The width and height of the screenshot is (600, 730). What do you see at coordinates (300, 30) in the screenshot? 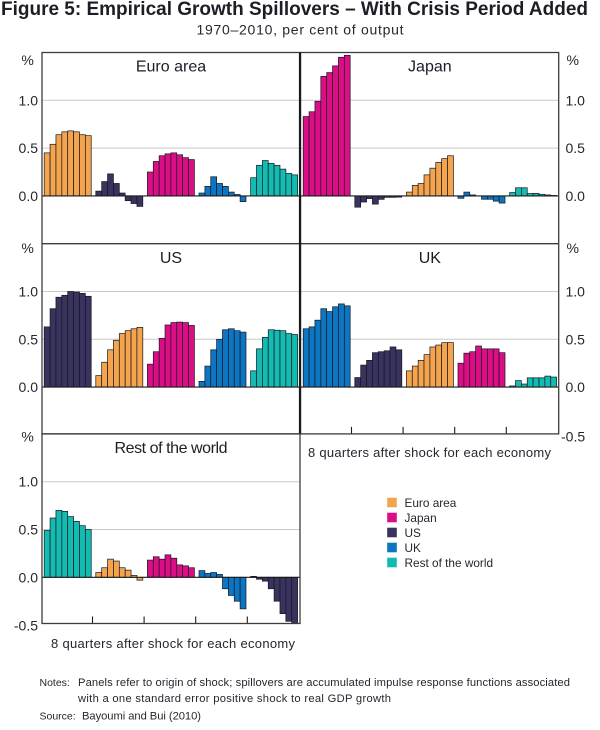
I see `svg-text: 1970–2010, per cent of output` at bounding box center [300, 30].